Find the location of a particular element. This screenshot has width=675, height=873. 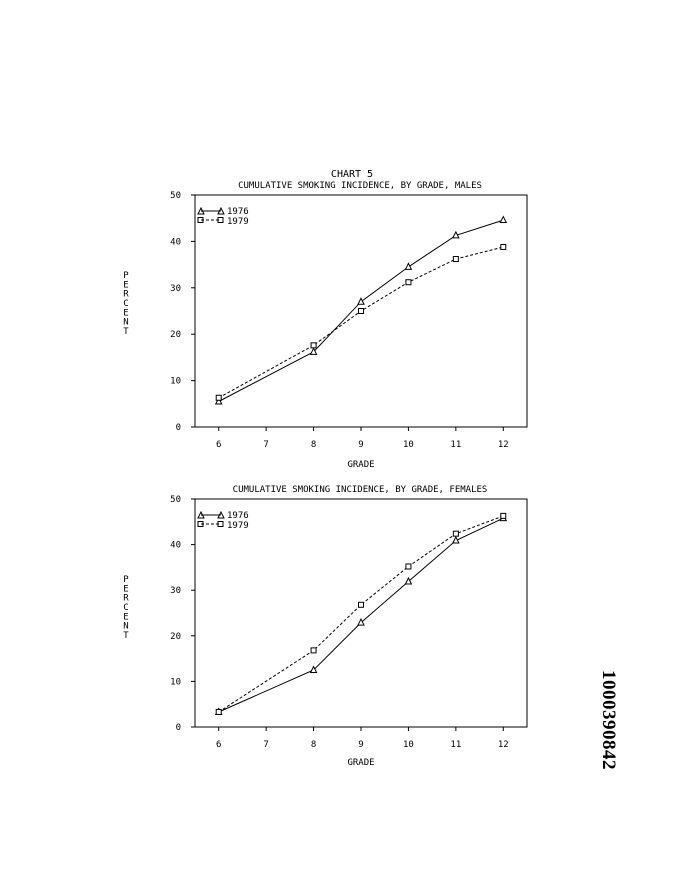

page-id-stamp: 1000390842 is located at coordinates (608, 720).